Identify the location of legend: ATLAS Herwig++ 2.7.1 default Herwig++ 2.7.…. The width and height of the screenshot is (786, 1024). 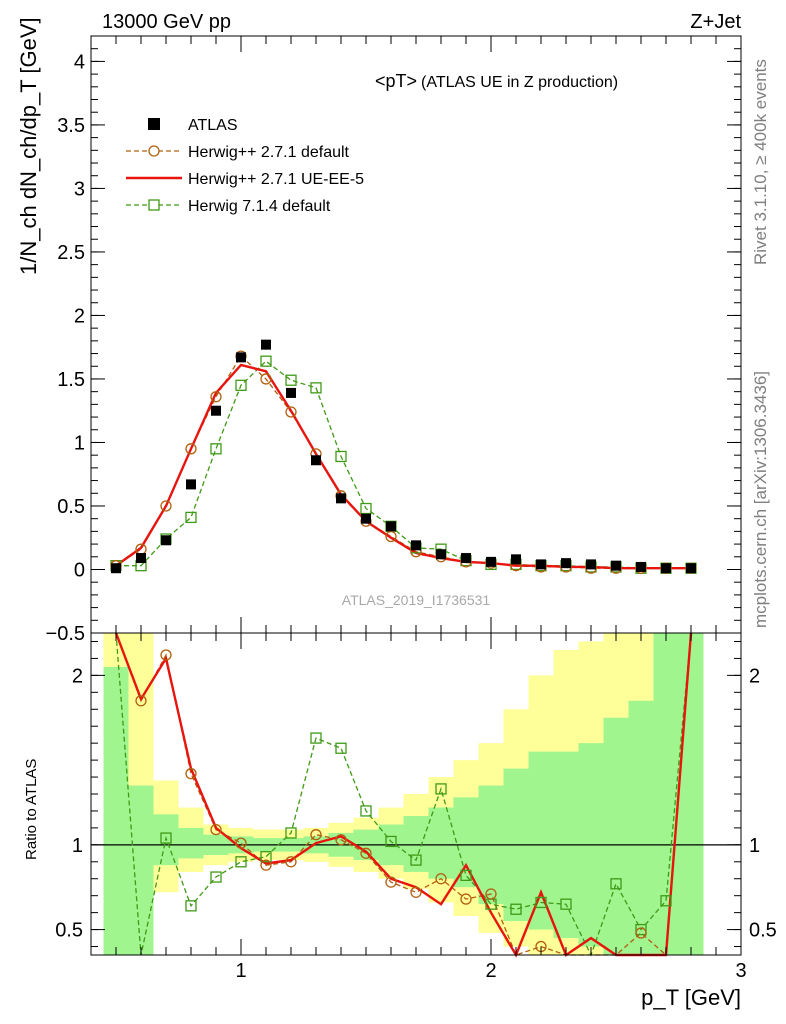
(245, 166).